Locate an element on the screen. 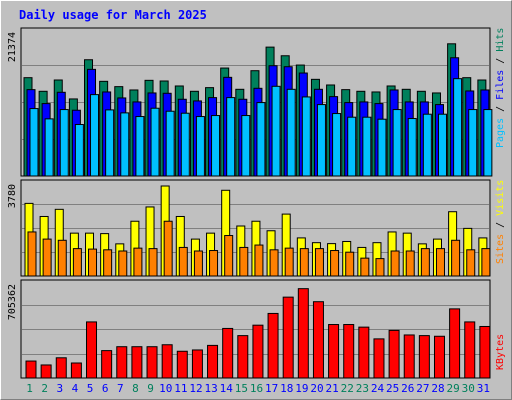  x-tick-label-15: 15 is located at coordinates (241, 388).